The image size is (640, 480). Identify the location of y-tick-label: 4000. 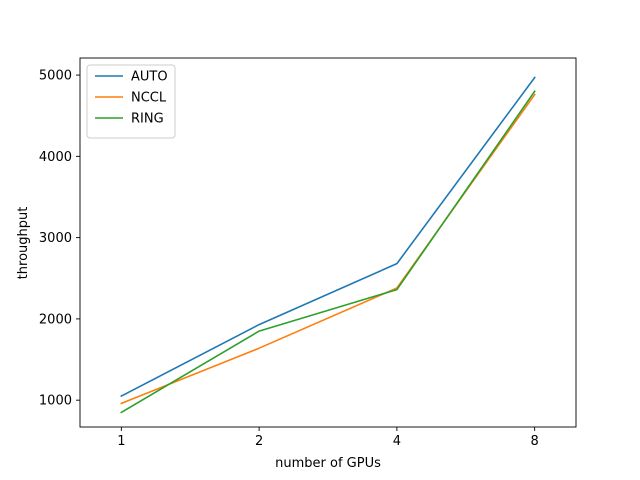
(55, 157).